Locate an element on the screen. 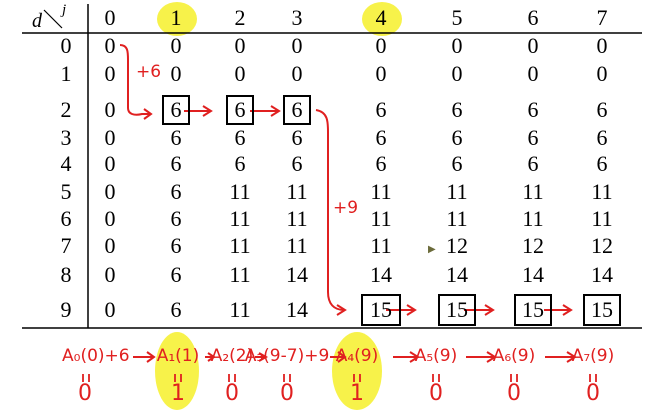 The height and width of the screenshot is (412, 646). recurrence-term-1: A₁(1) is located at coordinates (178, 356).